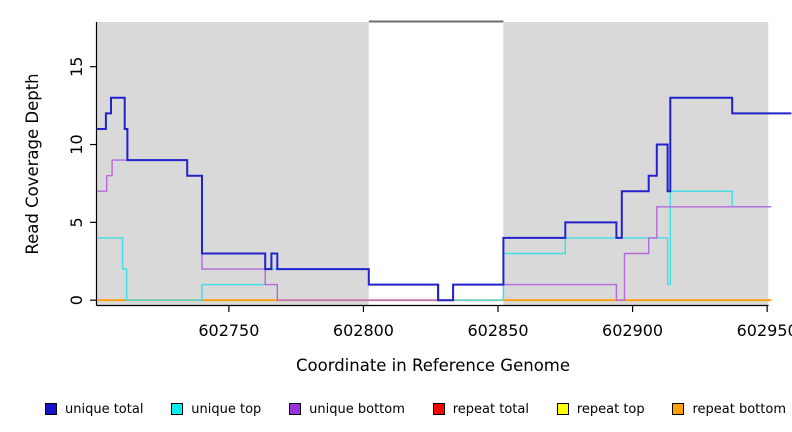  What do you see at coordinates (76, 222) in the screenshot?
I see `y-tick-label: 5` at bounding box center [76, 222].